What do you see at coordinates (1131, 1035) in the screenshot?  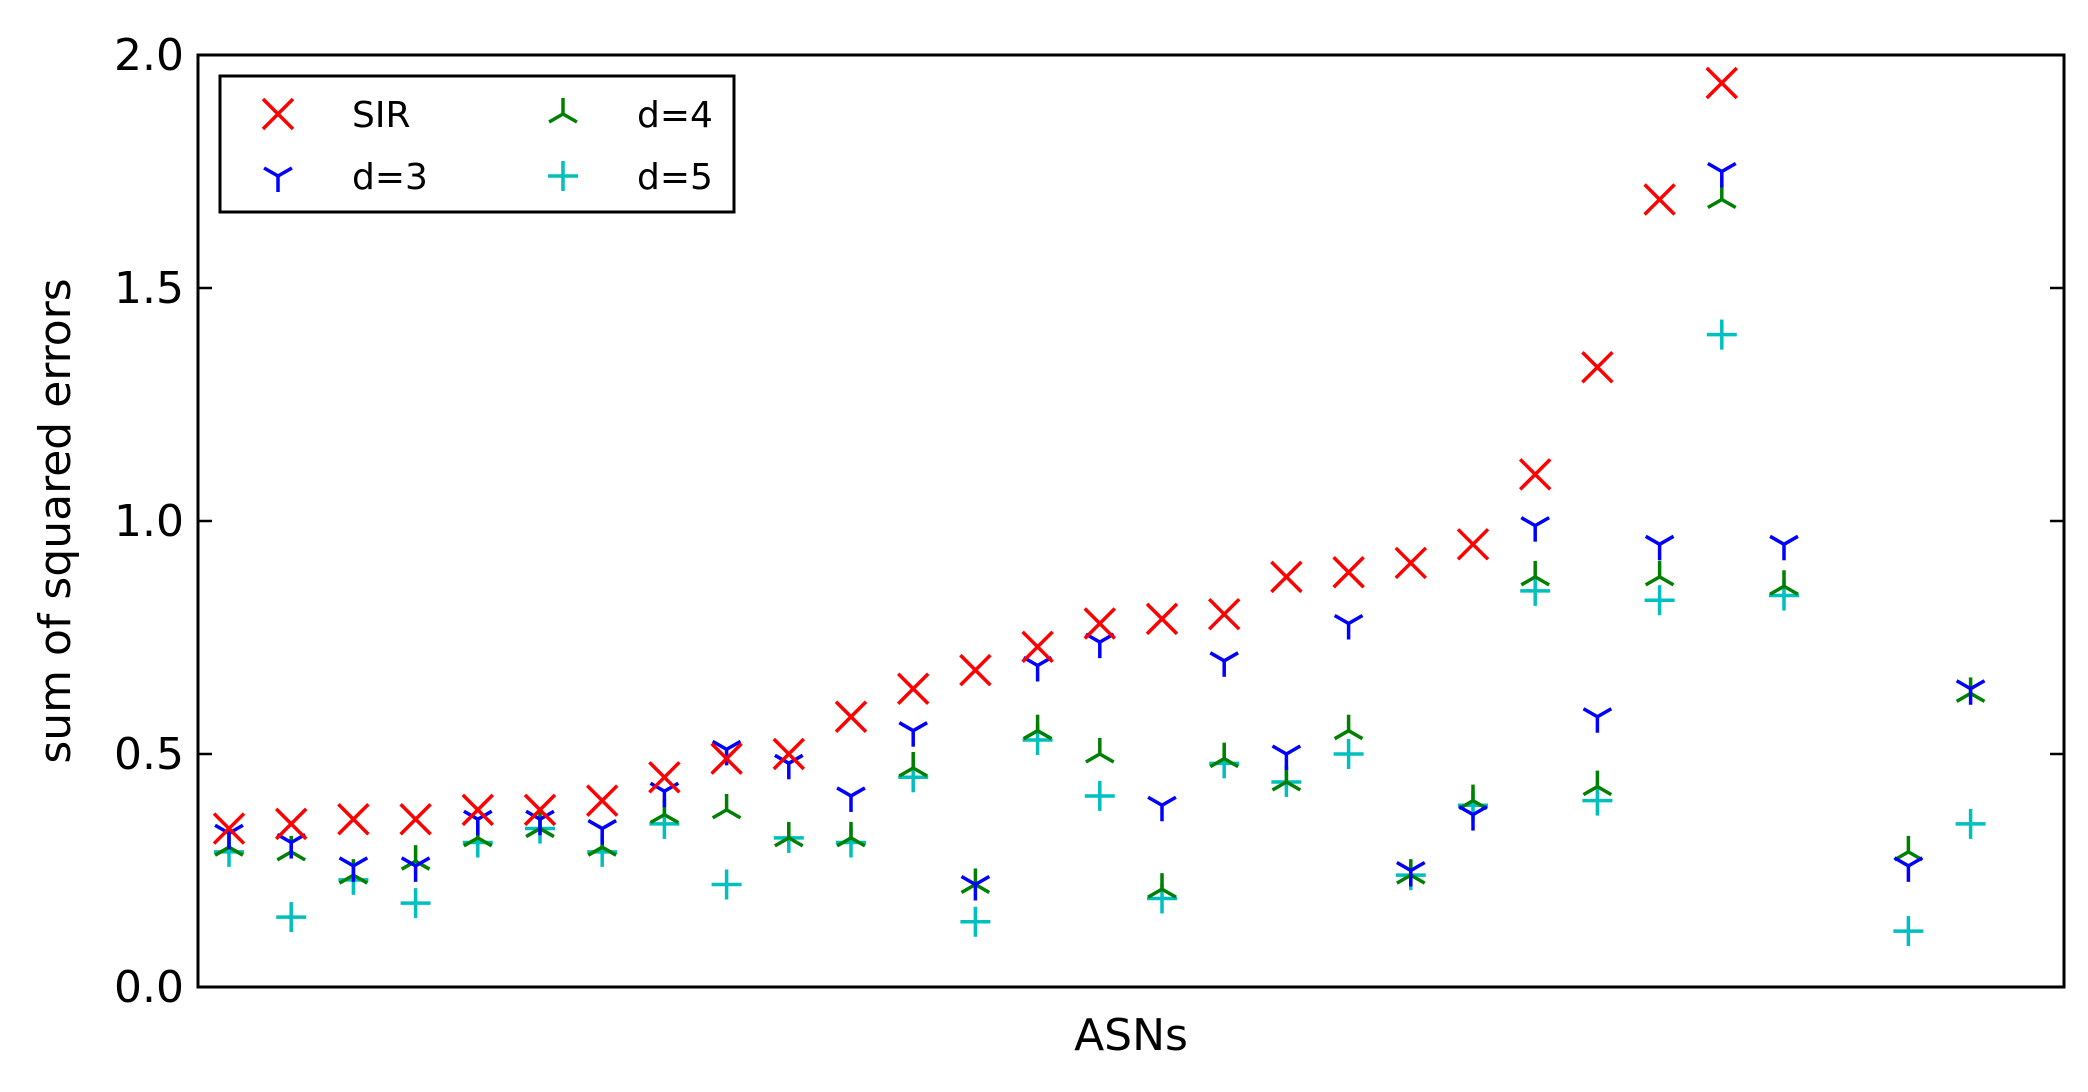 I see `x-axis-label: ASNs` at bounding box center [1131, 1035].